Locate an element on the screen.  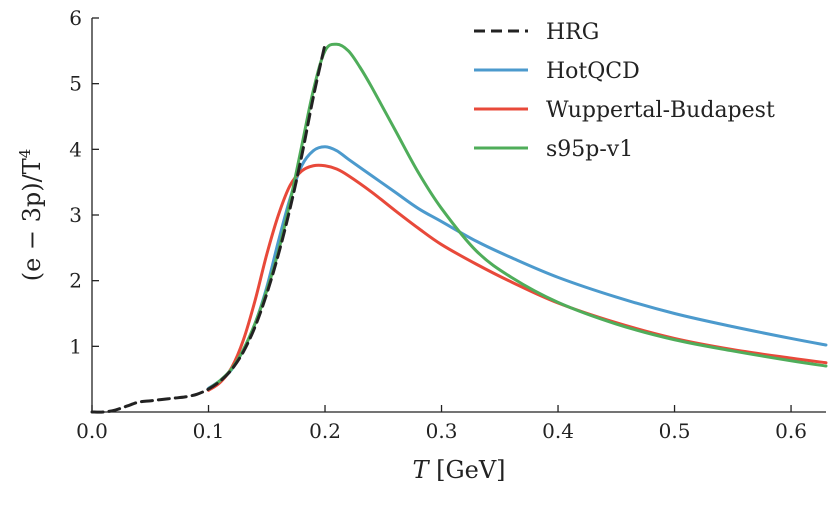
legend-label: Wuppertal-Budapest is located at coordinates (660, 110).